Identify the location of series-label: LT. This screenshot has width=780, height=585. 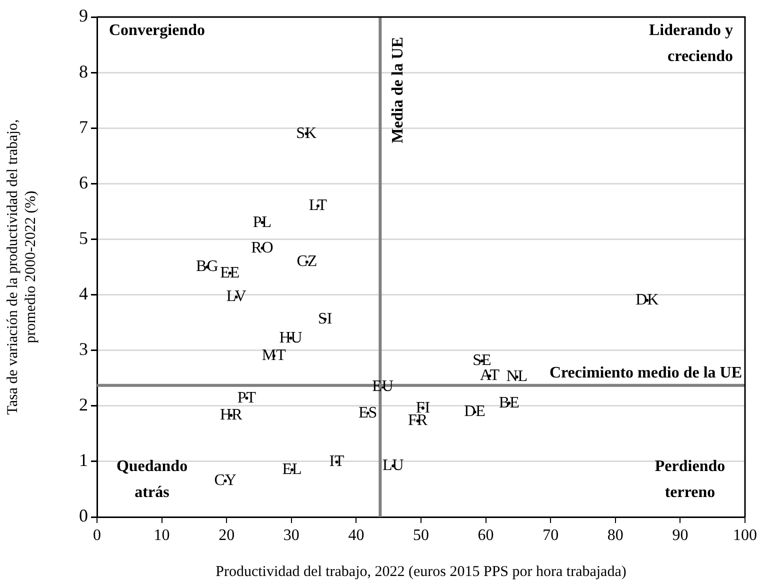
(318, 205).